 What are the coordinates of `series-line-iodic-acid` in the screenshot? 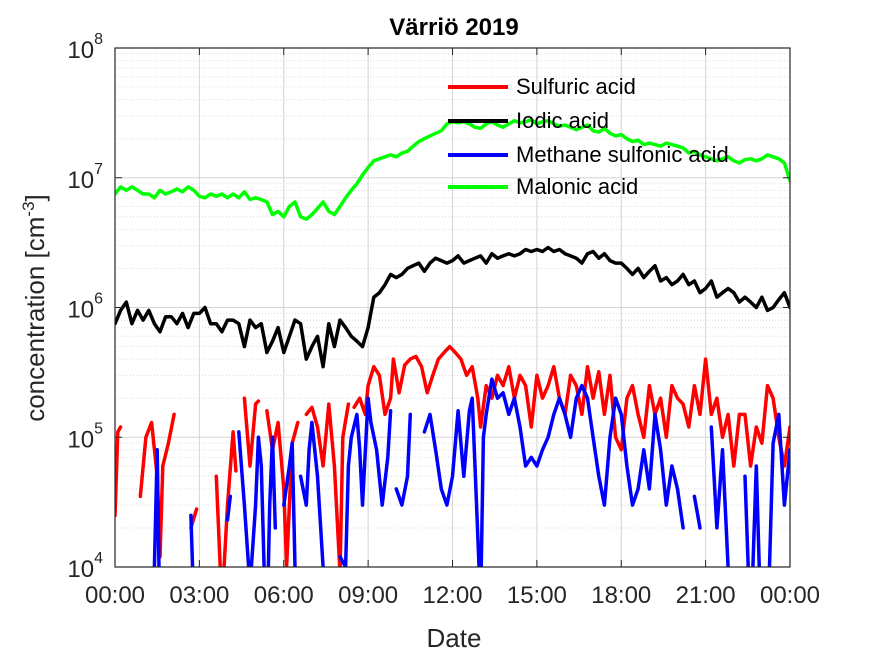 It's located at (452, 307).